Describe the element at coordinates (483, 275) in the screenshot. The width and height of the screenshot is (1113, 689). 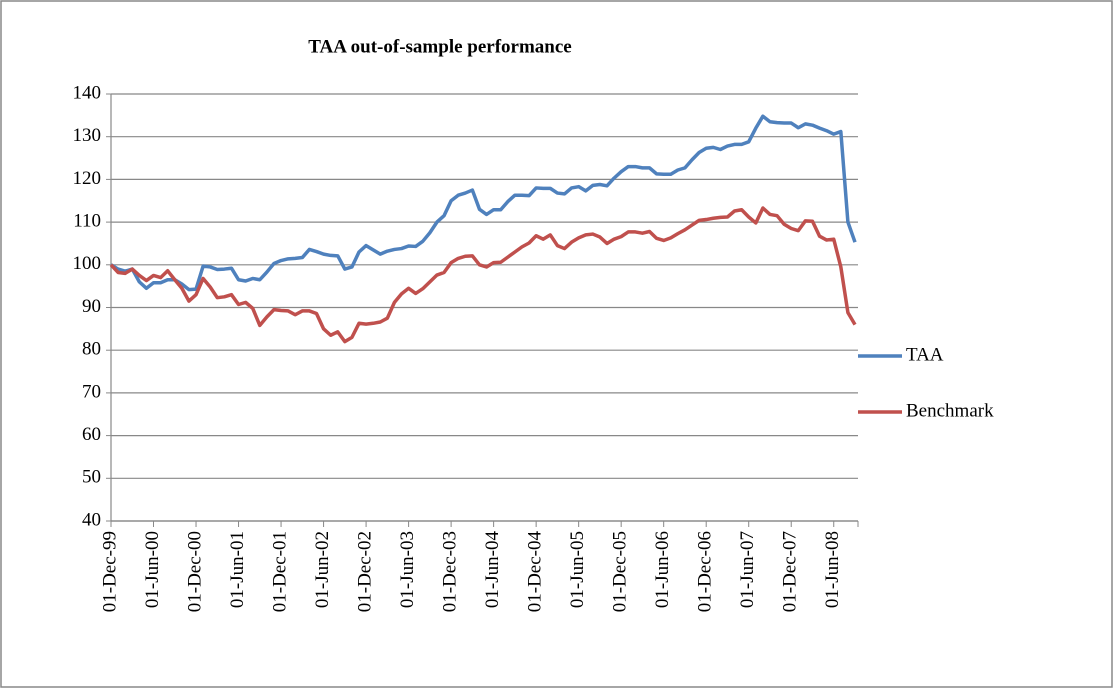
I see `series-line` at that location.